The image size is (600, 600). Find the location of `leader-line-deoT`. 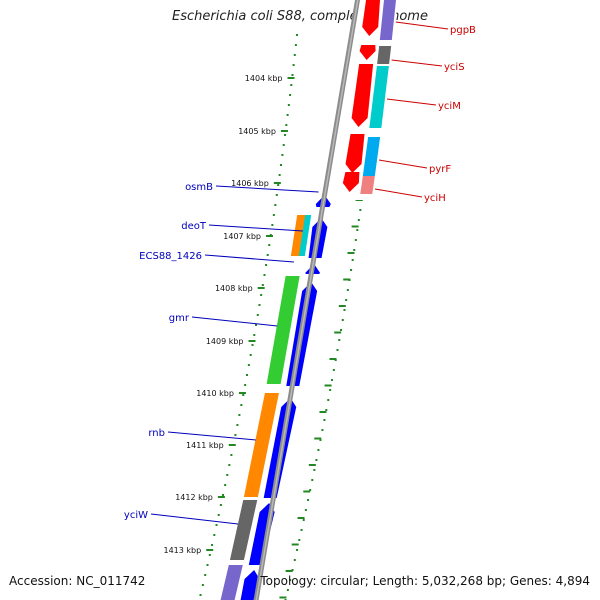

leader-line-deoT is located at coordinates (255, 228).